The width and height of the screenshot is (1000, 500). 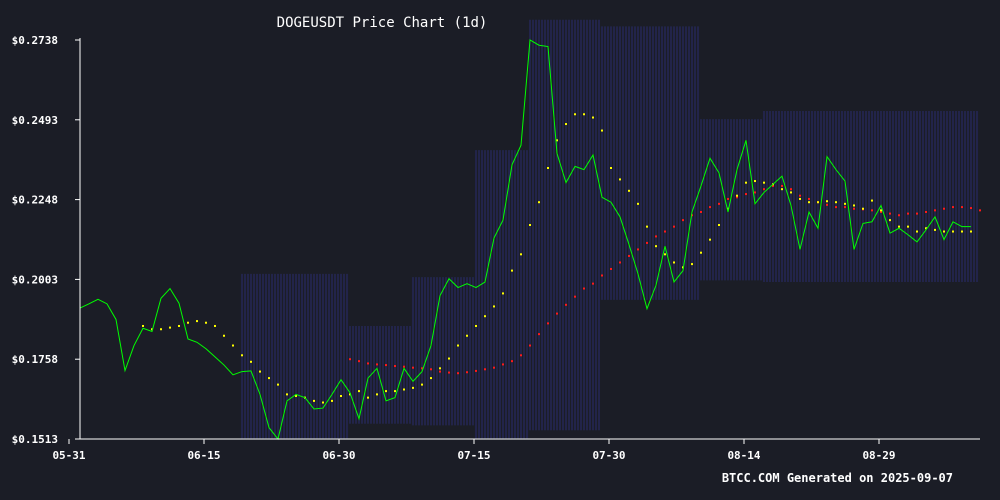 What do you see at coordinates (35, 279) in the screenshot?
I see `y-tick-label: $0.2003` at bounding box center [35, 279].